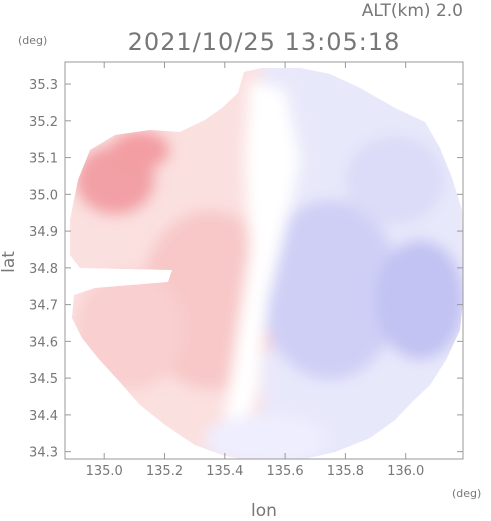 Image resolution: width=491 pixels, height=521 pixels. Describe the element at coordinates (43, 122) in the screenshot. I see `y-tick-label: 35.2` at that location.